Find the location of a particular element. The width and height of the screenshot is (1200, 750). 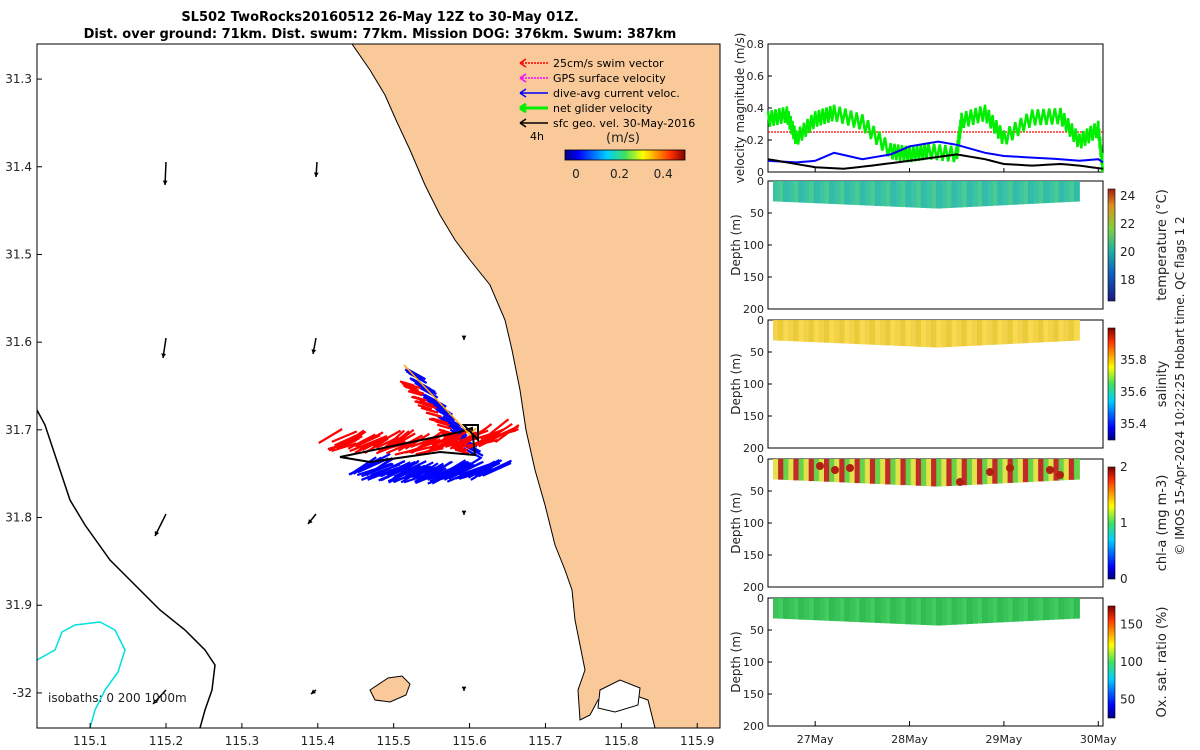

section-colorbar-tick: 0 is located at coordinates (1124, 579).